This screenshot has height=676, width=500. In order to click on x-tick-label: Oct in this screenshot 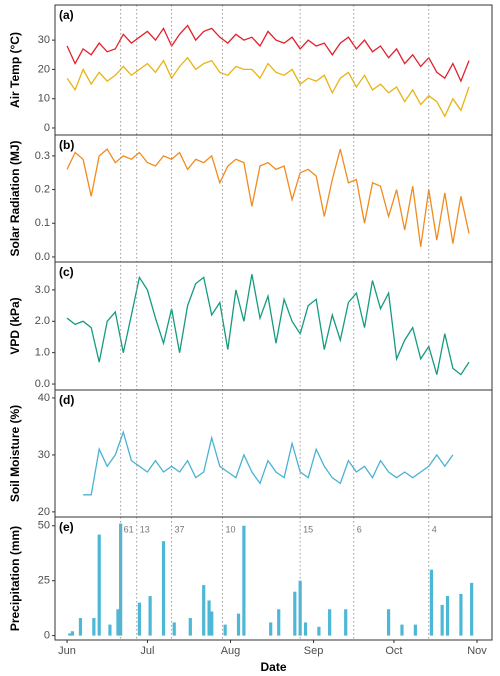, I will do `click(393, 651)`.